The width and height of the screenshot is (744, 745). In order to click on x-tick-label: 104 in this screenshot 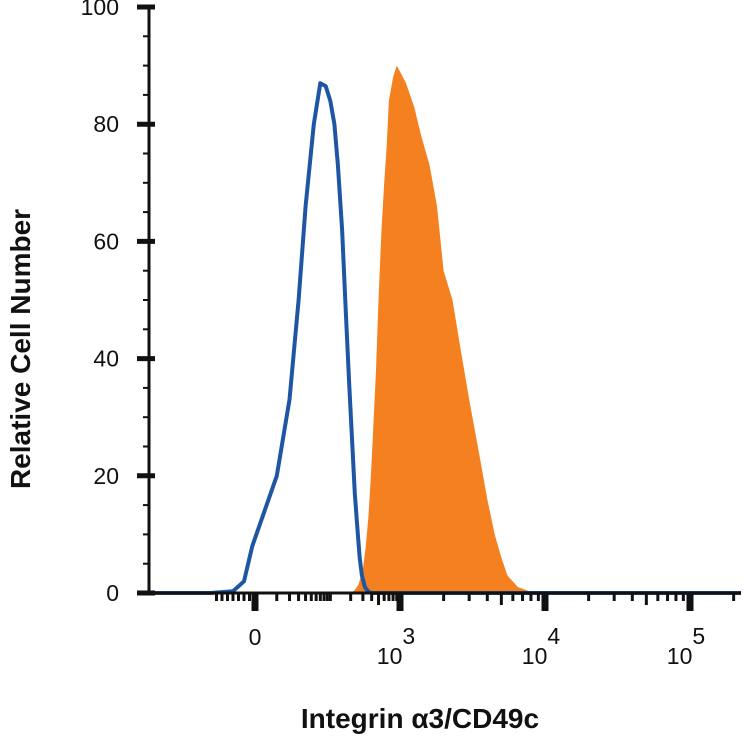, I will do `click(541, 646)`.